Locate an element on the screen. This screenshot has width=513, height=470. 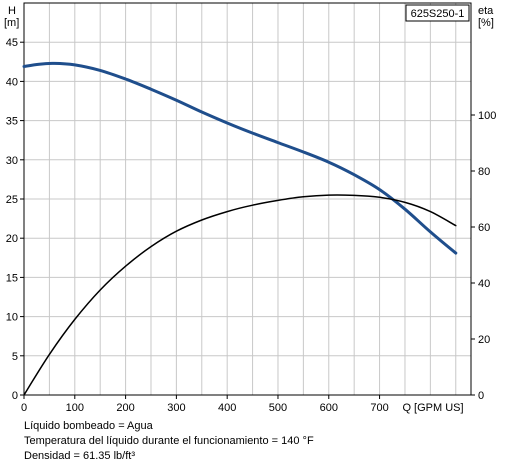
x-tick-label: 0 is located at coordinates (24, 408).